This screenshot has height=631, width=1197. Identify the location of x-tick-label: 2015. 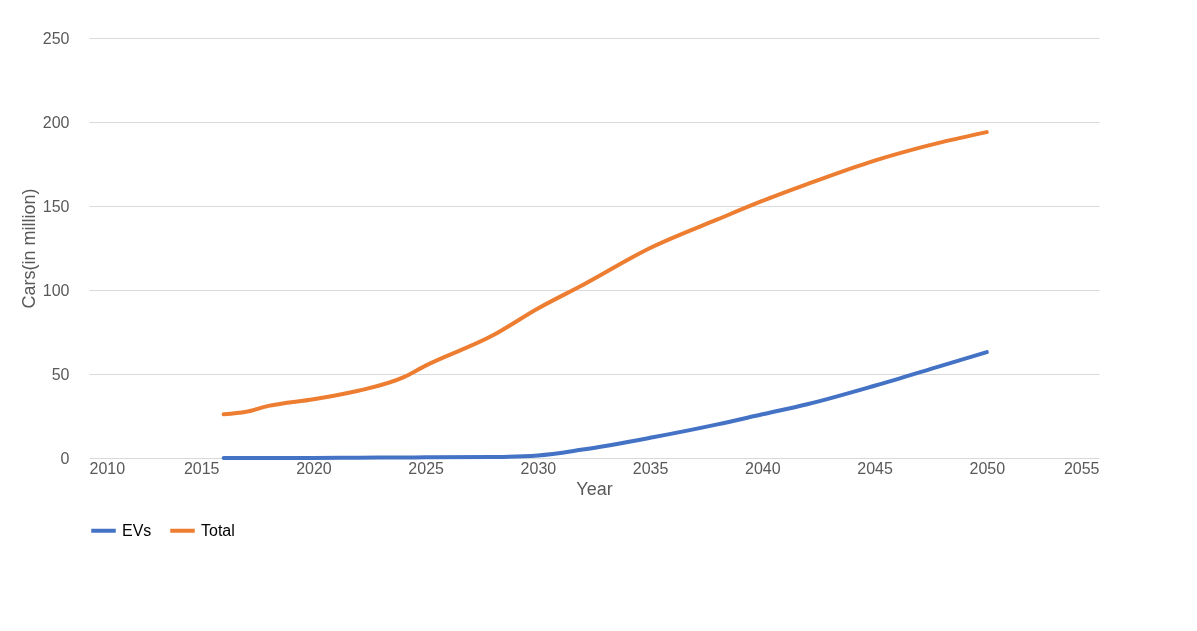
(201, 468).